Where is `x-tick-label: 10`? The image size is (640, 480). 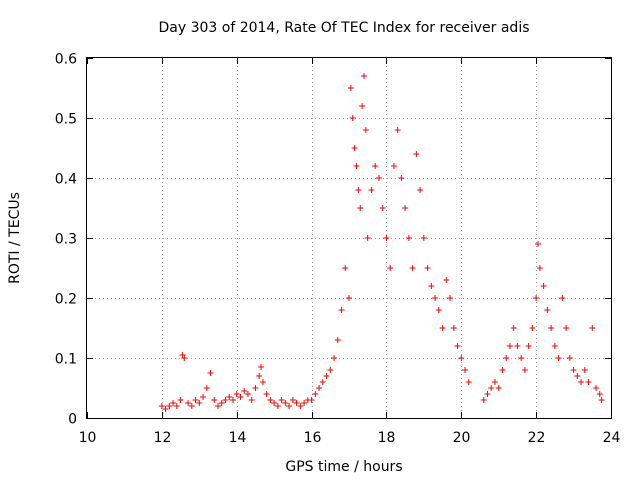 x-tick-label: 10 is located at coordinates (88, 438).